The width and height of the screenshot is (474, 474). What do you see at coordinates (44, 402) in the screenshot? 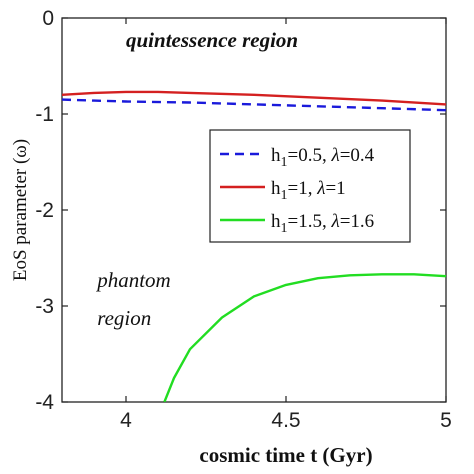
I see `y-tick-label: -4` at bounding box center [44, 402].